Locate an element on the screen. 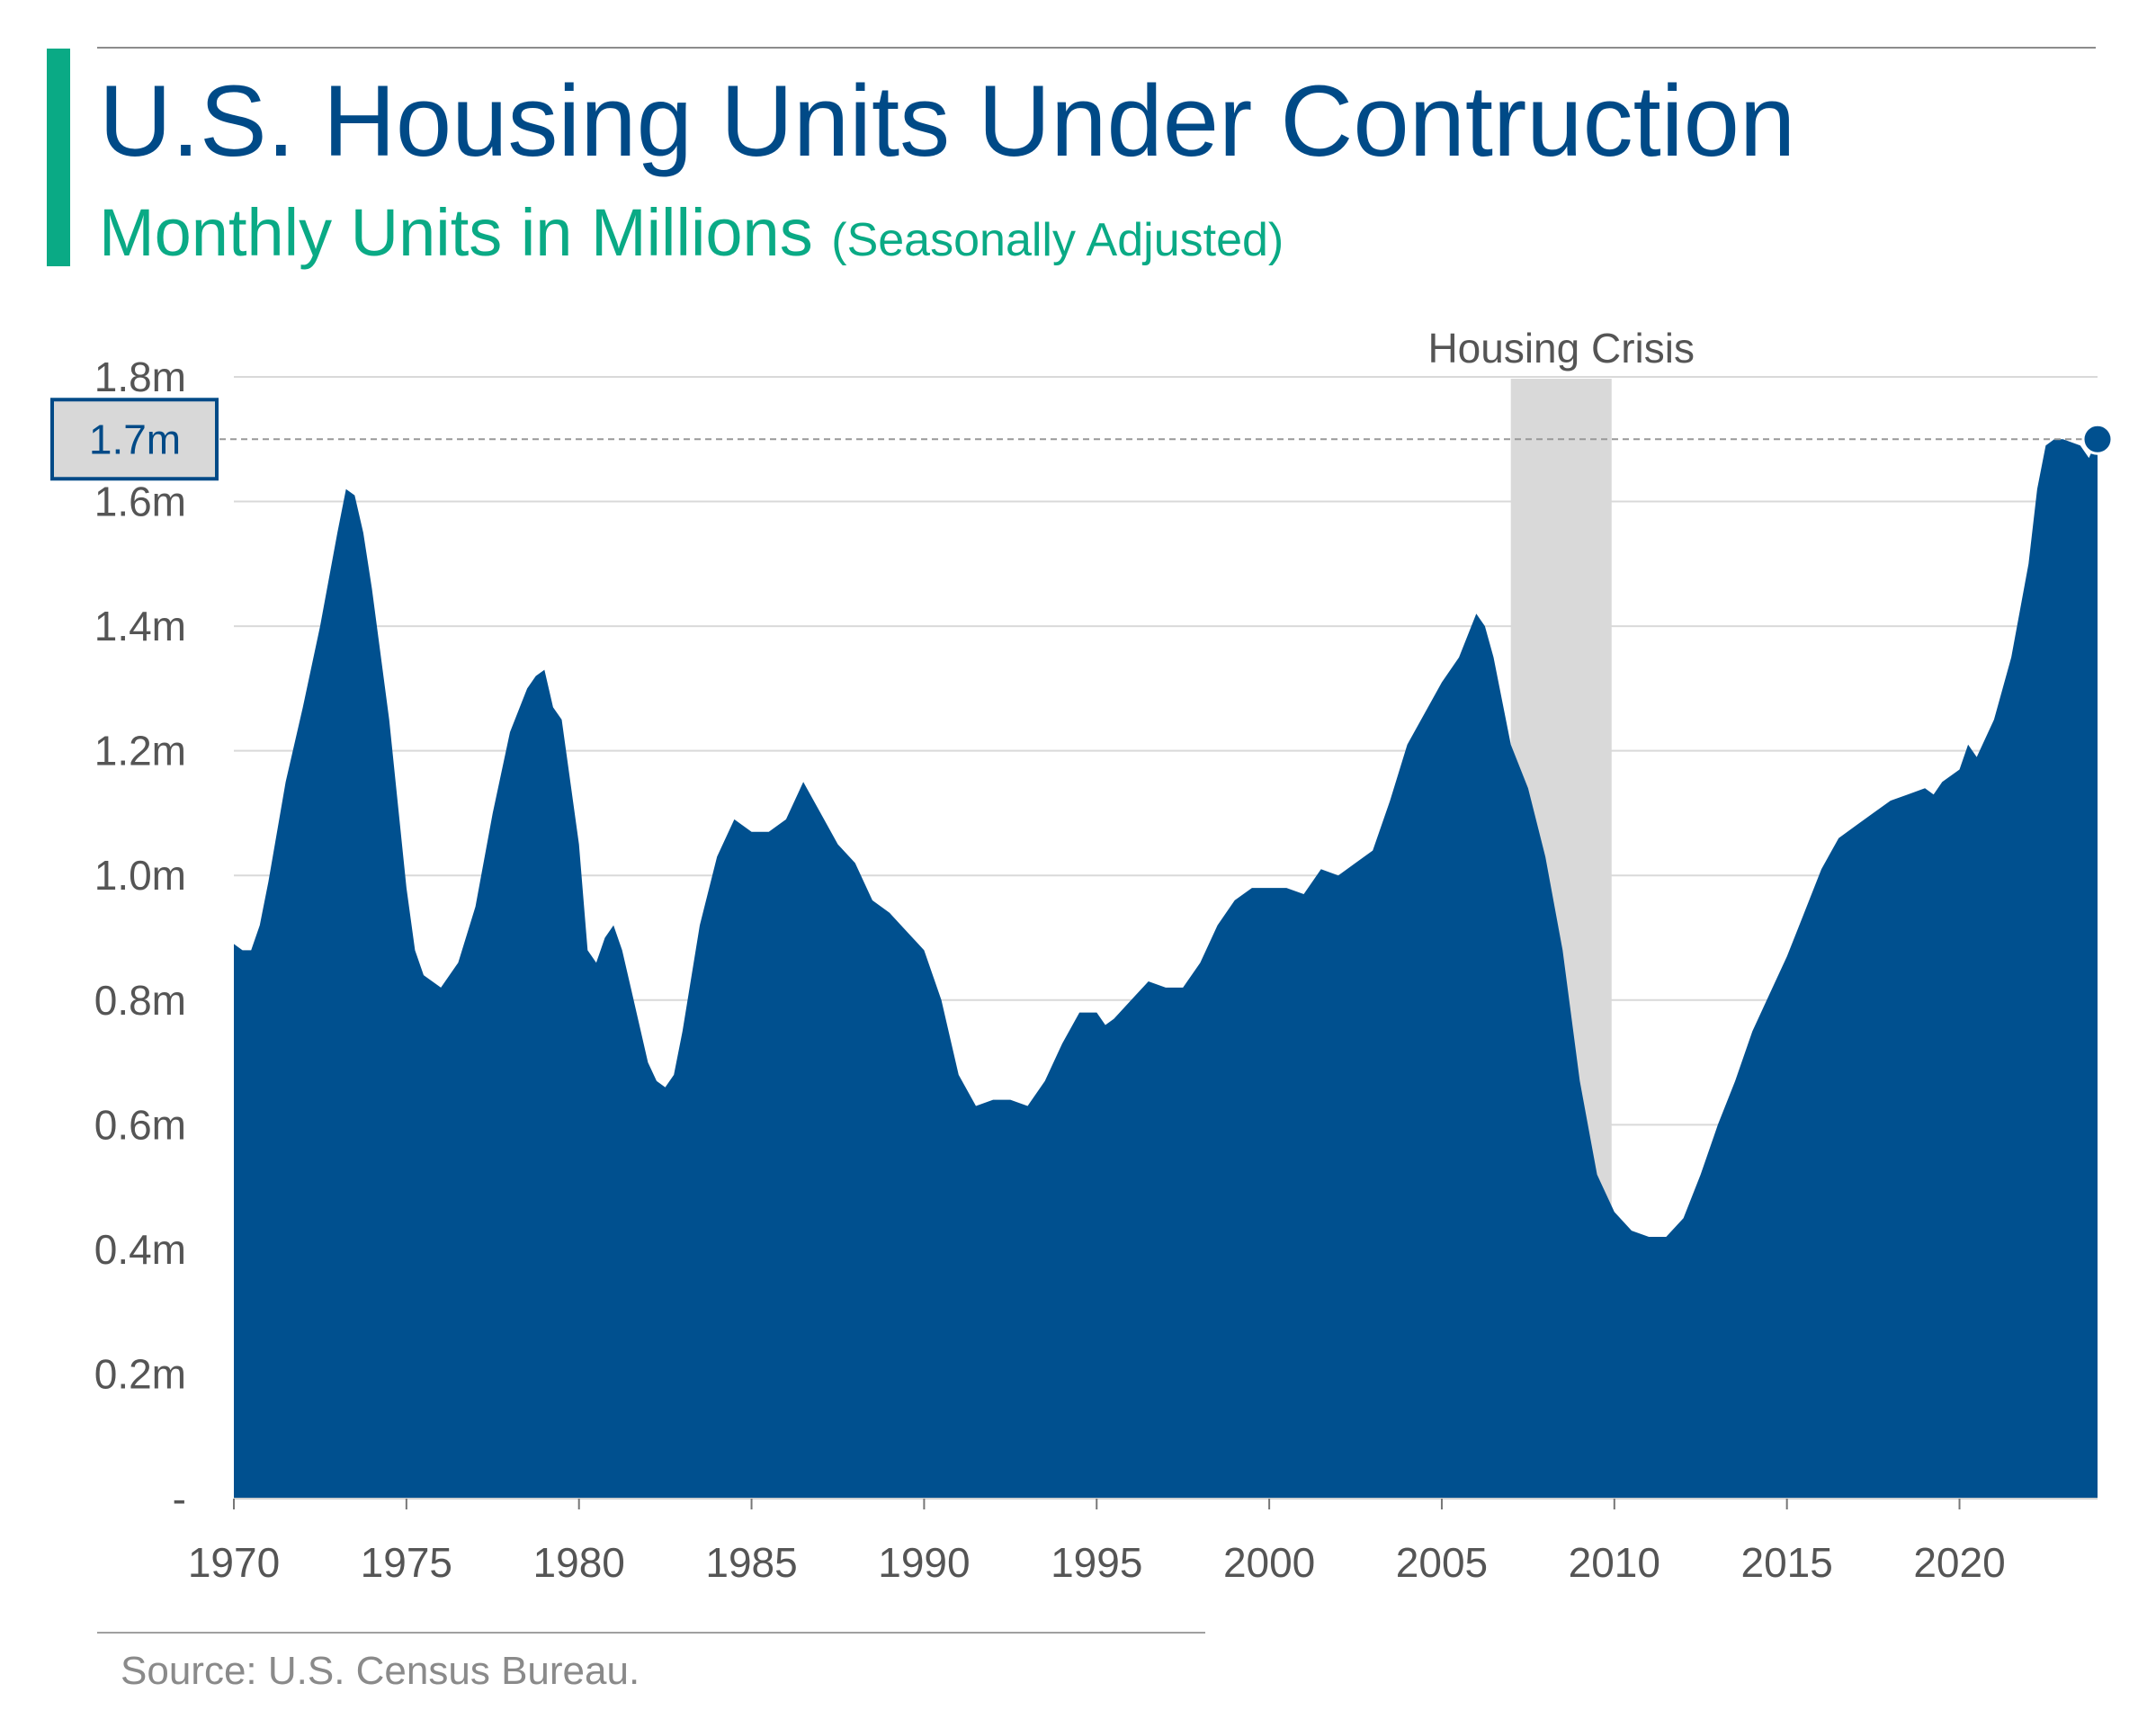 The image size is (2156, 1728). y-tick-label: 0.8m is located at coordinates (140, 1001).